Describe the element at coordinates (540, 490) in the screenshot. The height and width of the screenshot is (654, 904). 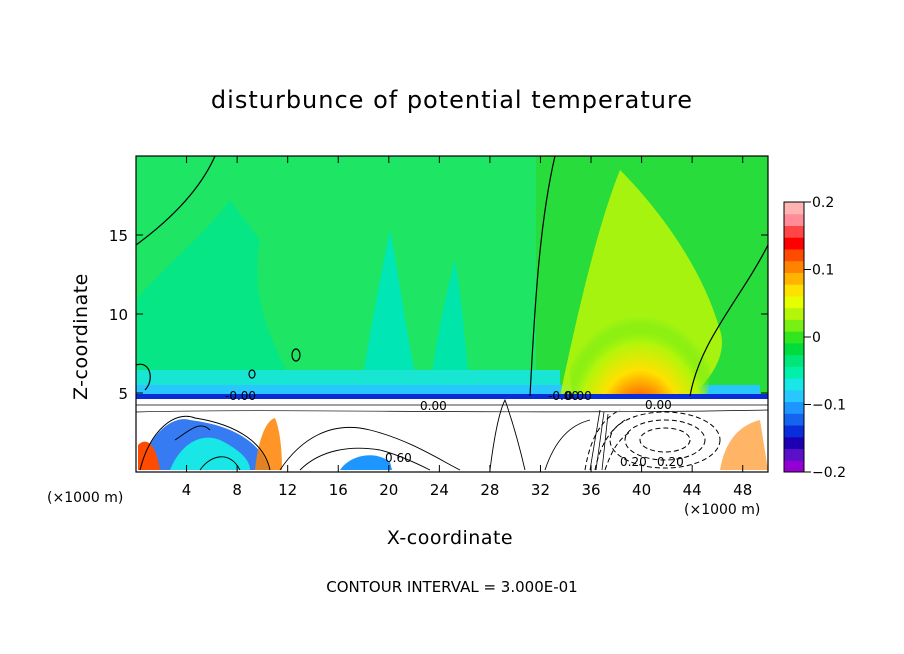
I see `x-tick-label: 32` at that location.